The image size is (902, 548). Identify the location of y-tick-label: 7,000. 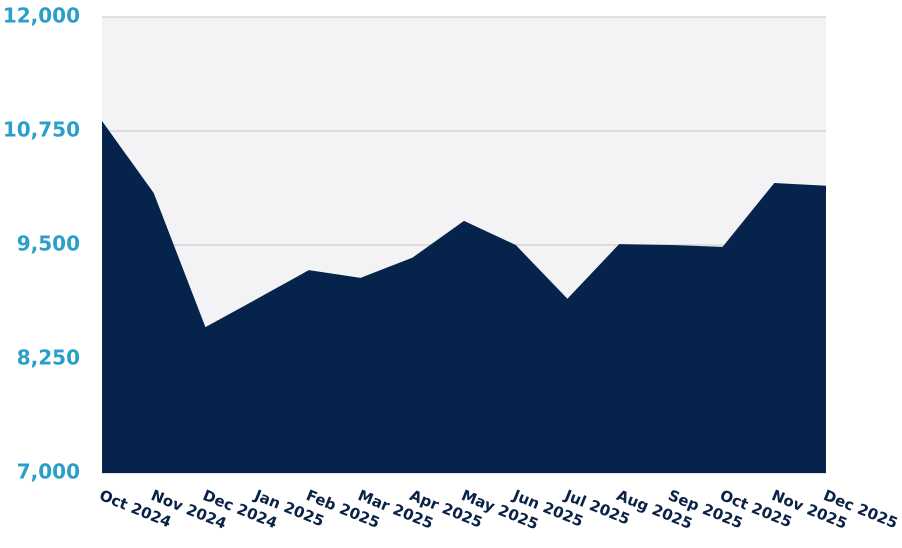
(48, 472).